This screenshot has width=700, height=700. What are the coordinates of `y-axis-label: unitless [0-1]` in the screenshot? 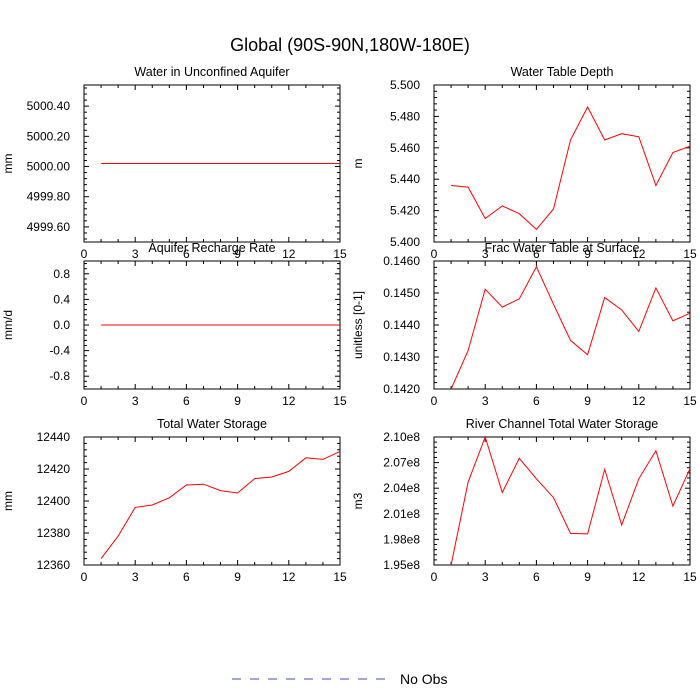 It's located at (358, 325).